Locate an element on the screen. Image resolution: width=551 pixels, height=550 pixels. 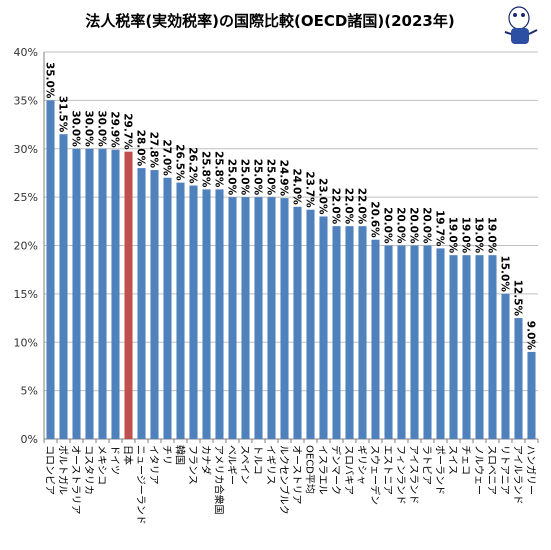
category-label: ギリシャ is located at coordinates (362, 465).